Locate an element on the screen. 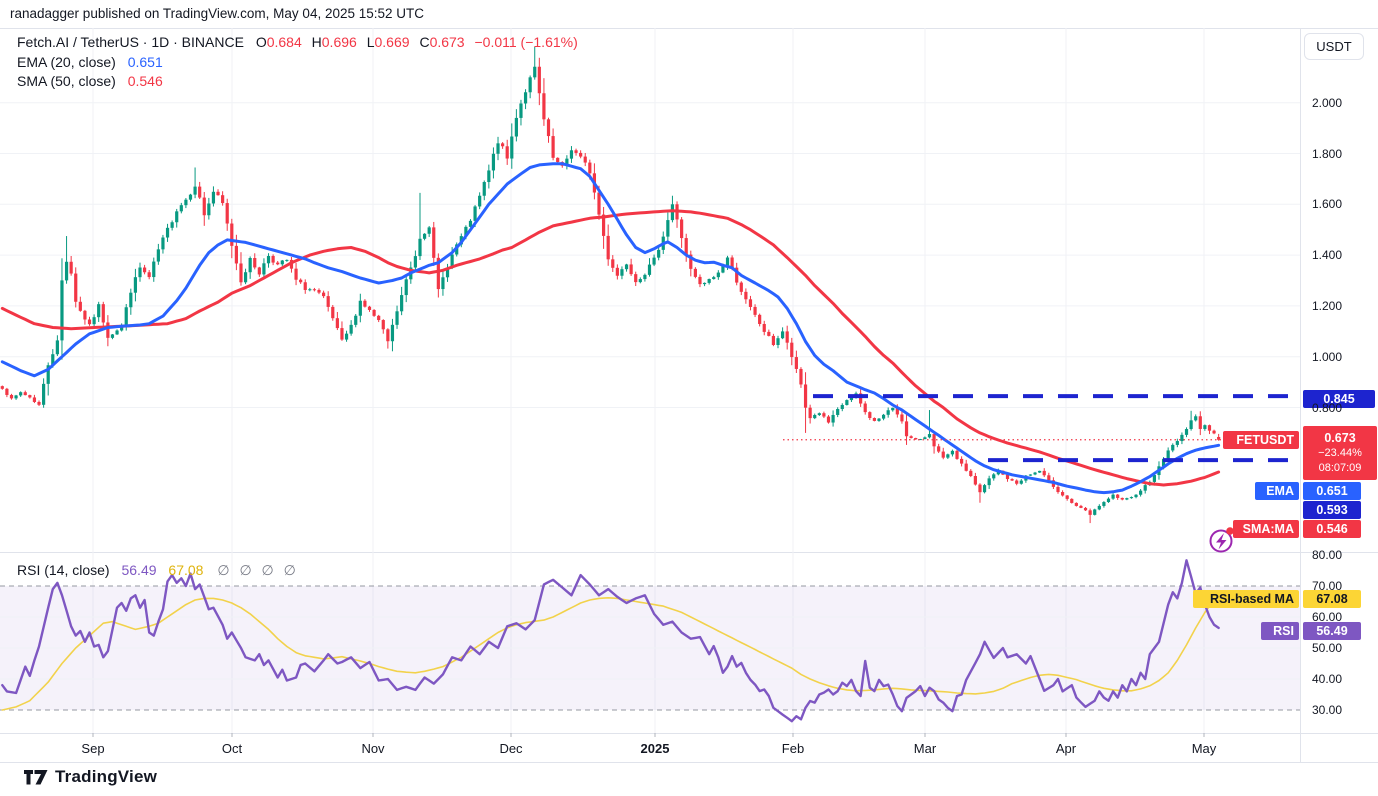 Image resolution: width=1378 pixels, height=796 pixels. rsi-legend-label: RSI (14, close) is located at coordinates (63, 570).